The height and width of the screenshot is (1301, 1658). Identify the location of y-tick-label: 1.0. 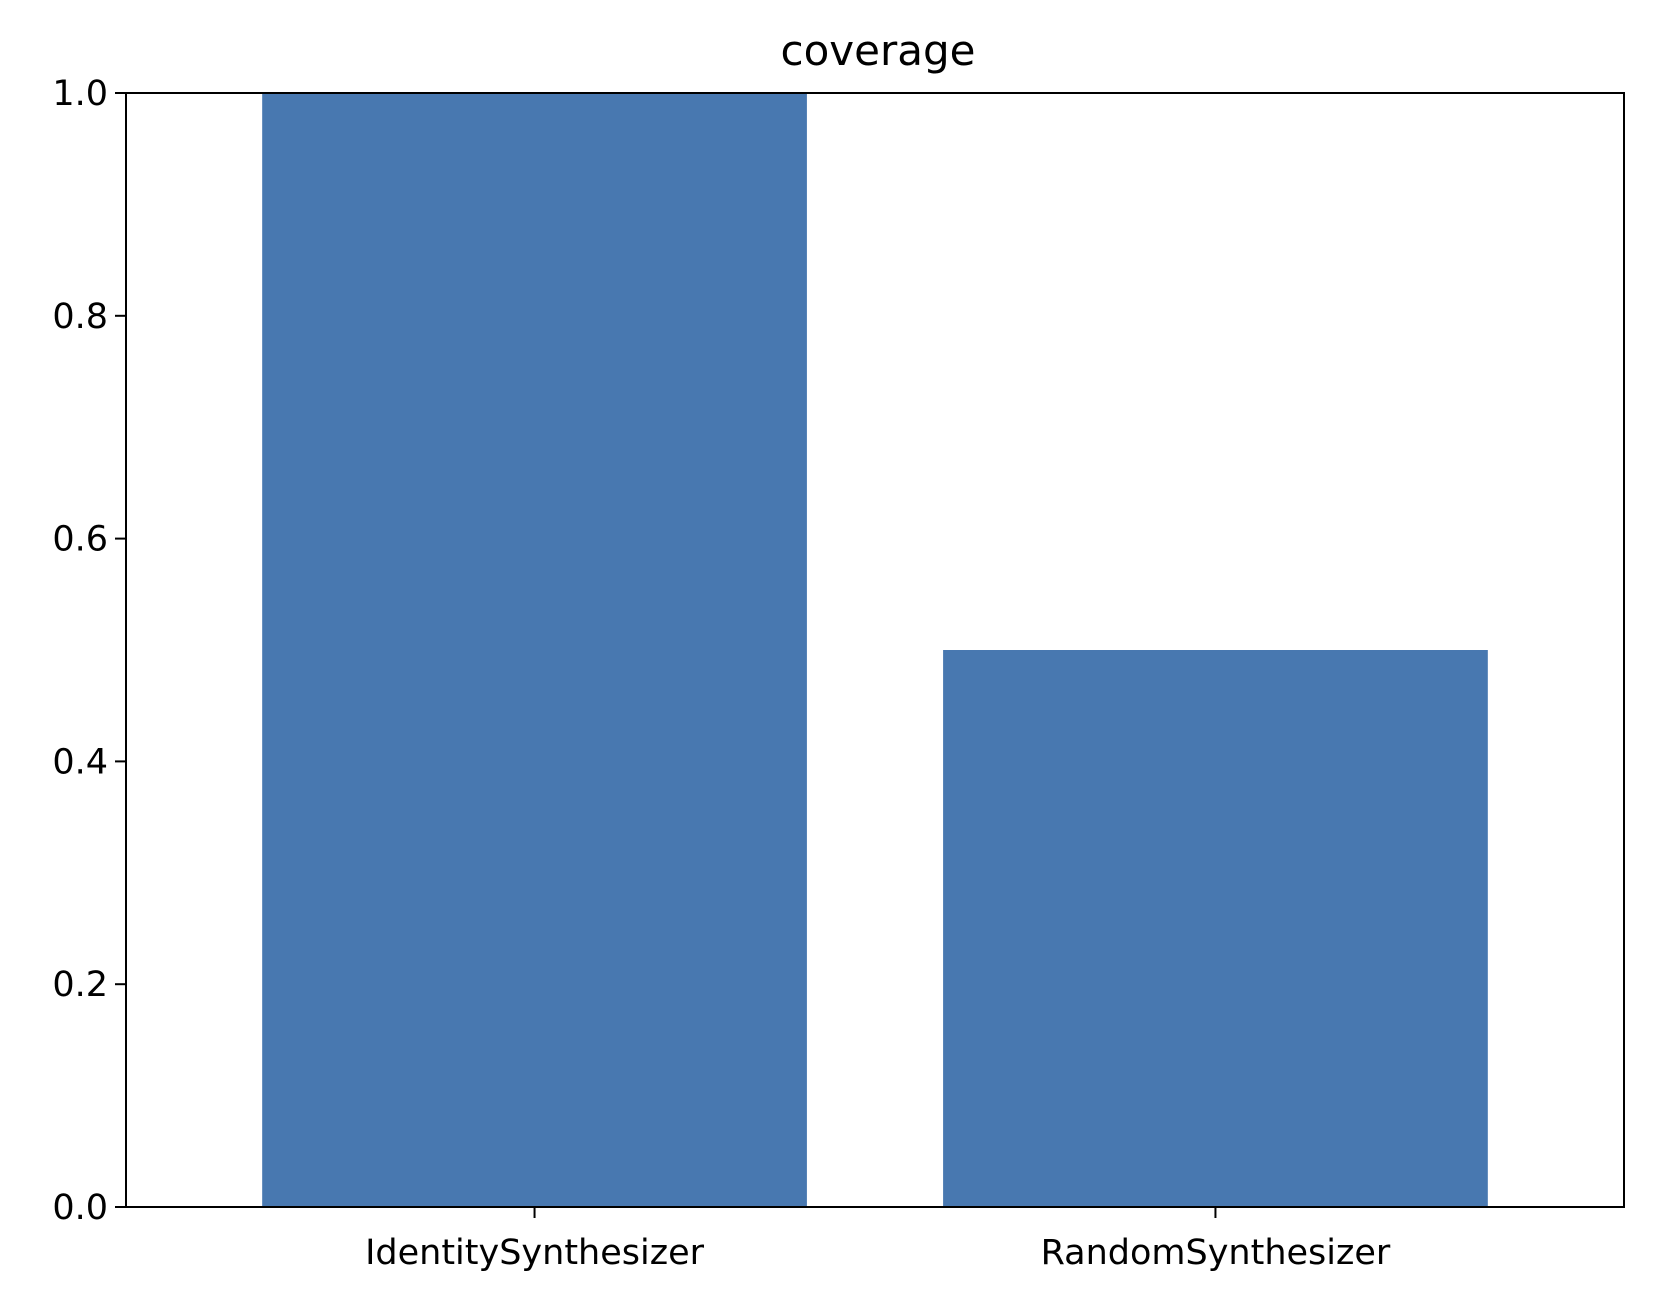
(80, 94).